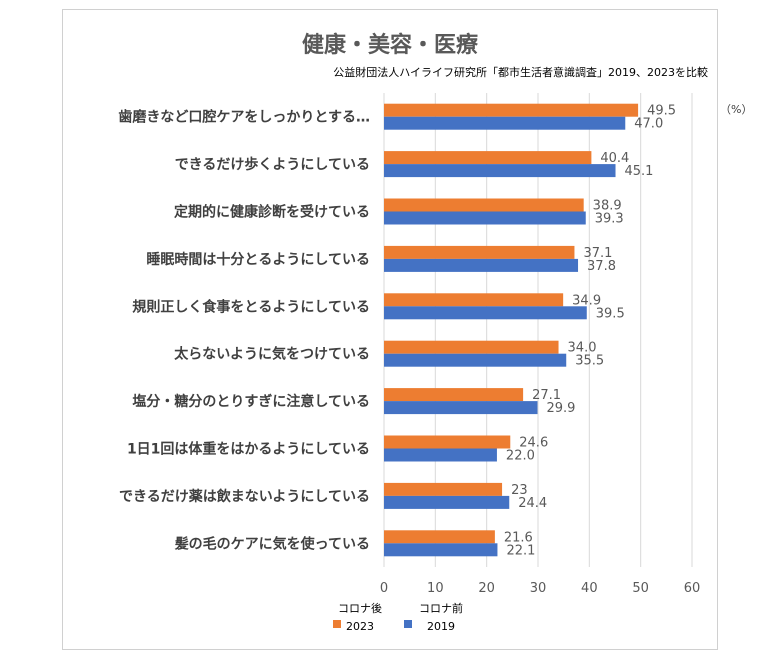 This screenshot has width=770, height=658. Describe the element at coordinates (390, 45) in the screenshot. I see `chart-title: 健康・美容・医療` at that location.